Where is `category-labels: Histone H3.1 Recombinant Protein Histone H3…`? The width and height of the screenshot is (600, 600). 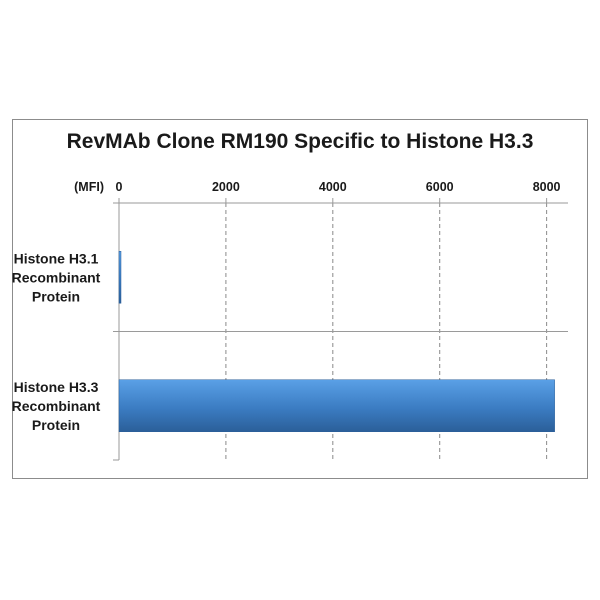
category-labels: Histone H3.1 Recombinant Protein Histone H3… is located at coordinates (56, 341).